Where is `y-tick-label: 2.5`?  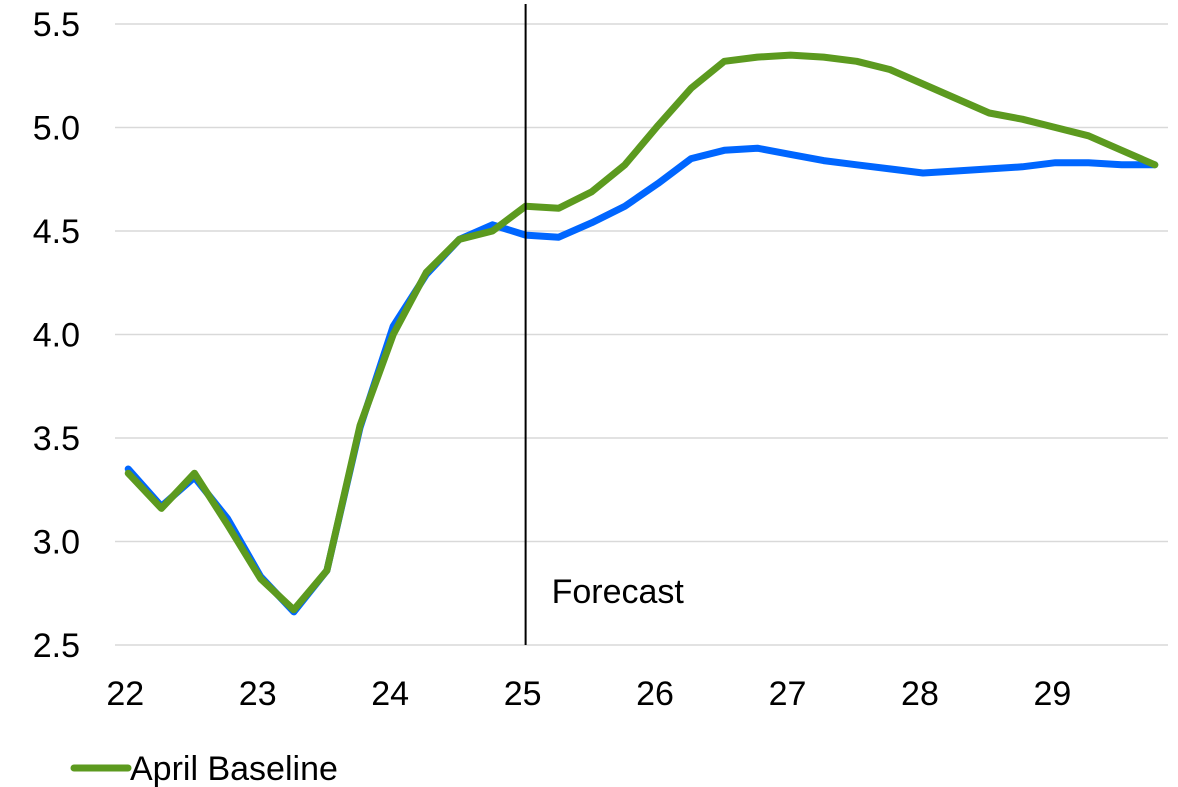
y-tick-label: 2.5 is located at coordinates (56, 646).